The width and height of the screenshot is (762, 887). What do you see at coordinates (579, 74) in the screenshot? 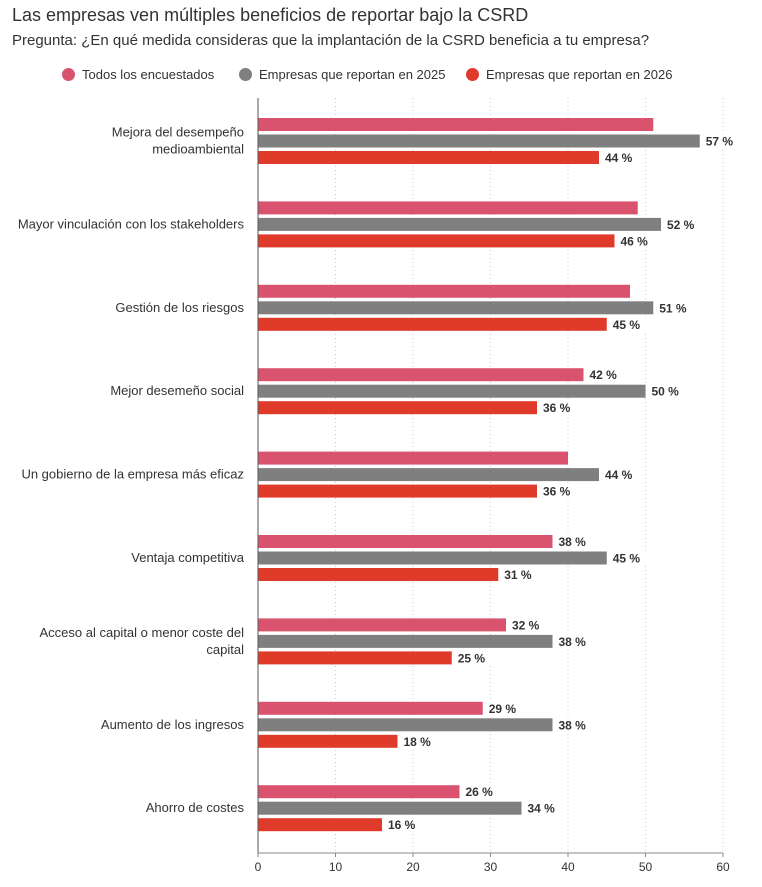
I see `legend-label-2026: Empresas que reportan en 2026` at bounding box center [579, 74].